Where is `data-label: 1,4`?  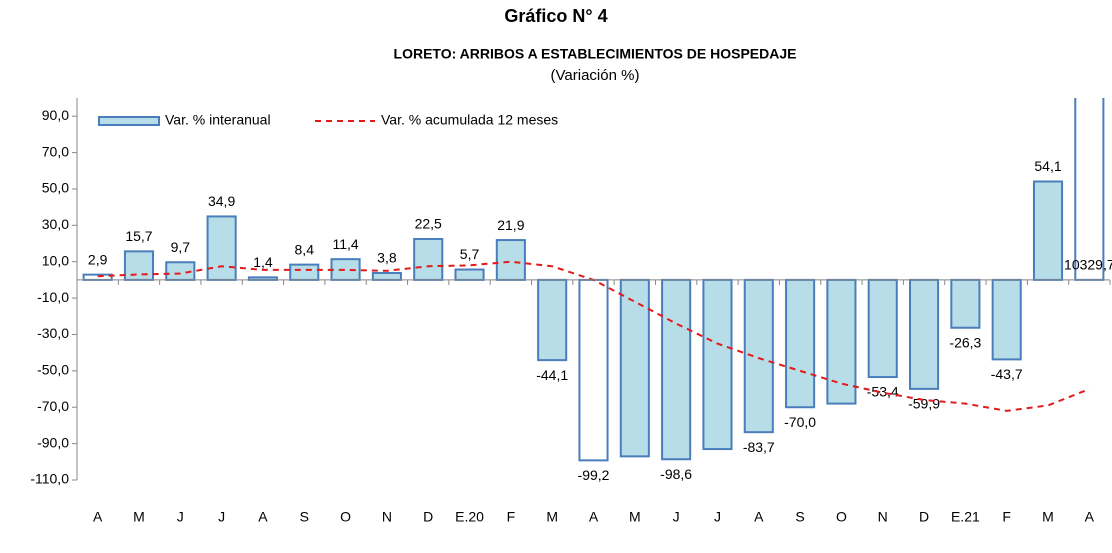
data-label: 1,4 is located at coordinates (263, 262).